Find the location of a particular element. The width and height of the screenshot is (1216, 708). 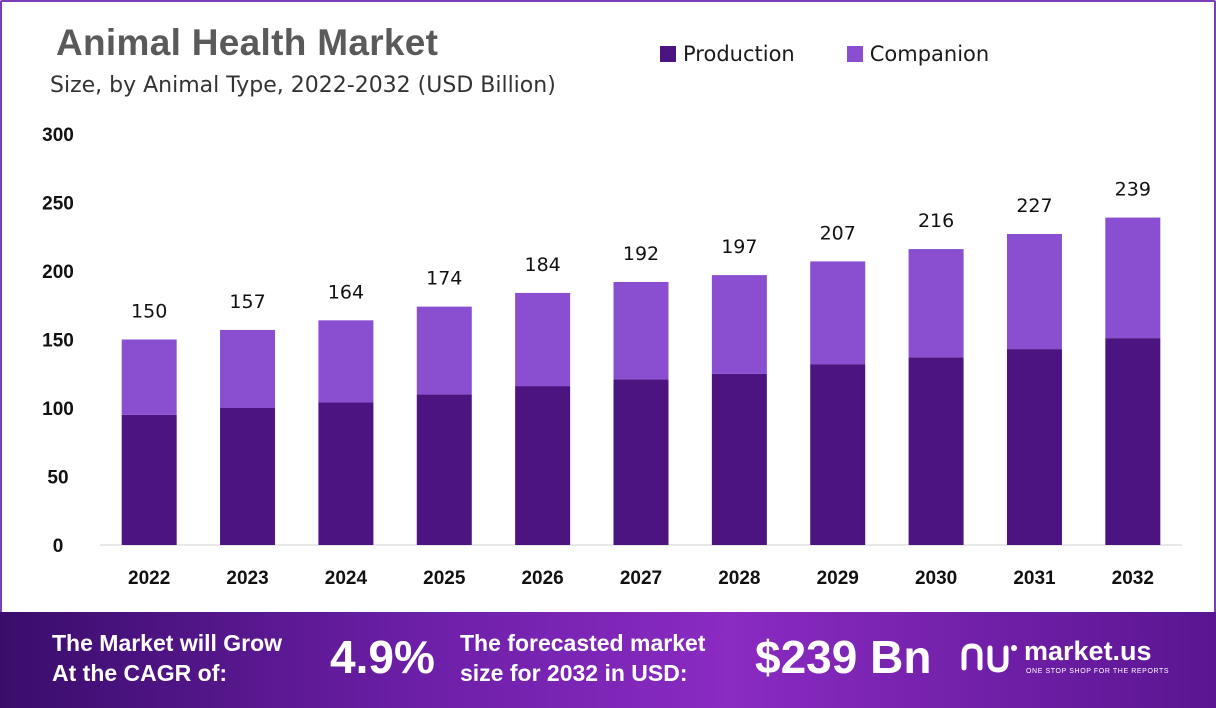

cagr-caption-line1: The Market will Grow is located at coordinates (167, 643).